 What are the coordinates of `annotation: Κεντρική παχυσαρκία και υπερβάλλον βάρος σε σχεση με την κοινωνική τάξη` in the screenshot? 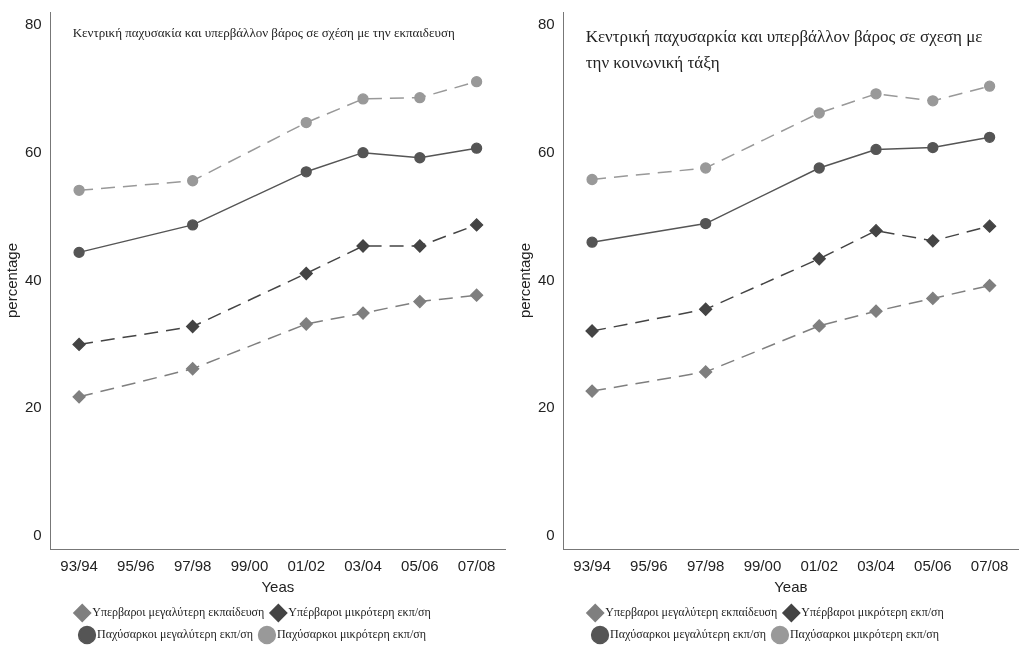 It's located at (784, 50).